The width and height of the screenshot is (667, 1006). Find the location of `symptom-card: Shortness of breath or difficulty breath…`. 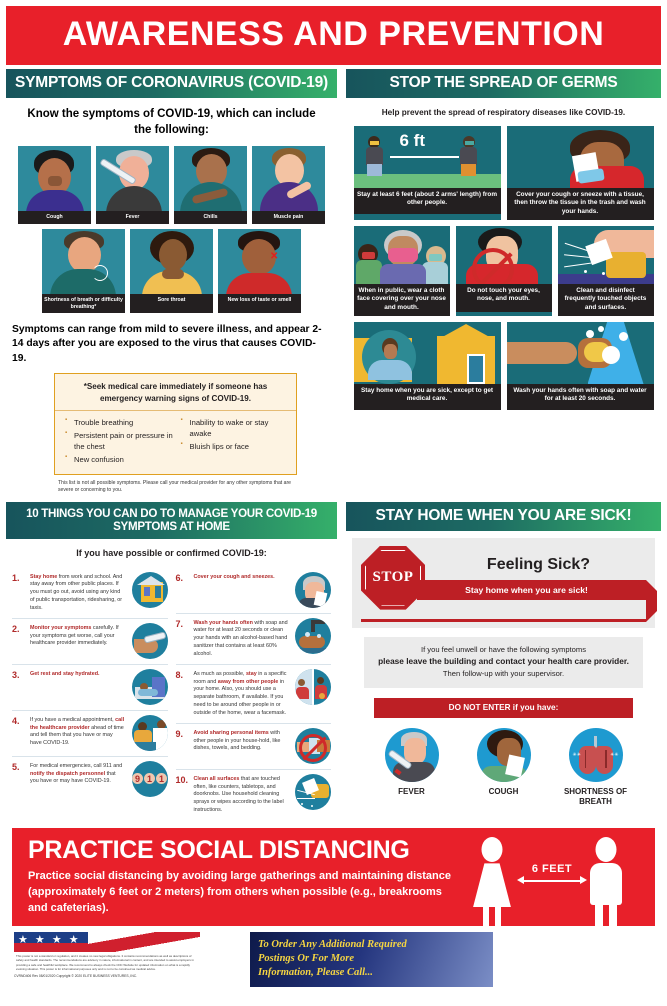

symptom-card: Shortness of breath or difficulty breath… is located at coordinates (83, 271).